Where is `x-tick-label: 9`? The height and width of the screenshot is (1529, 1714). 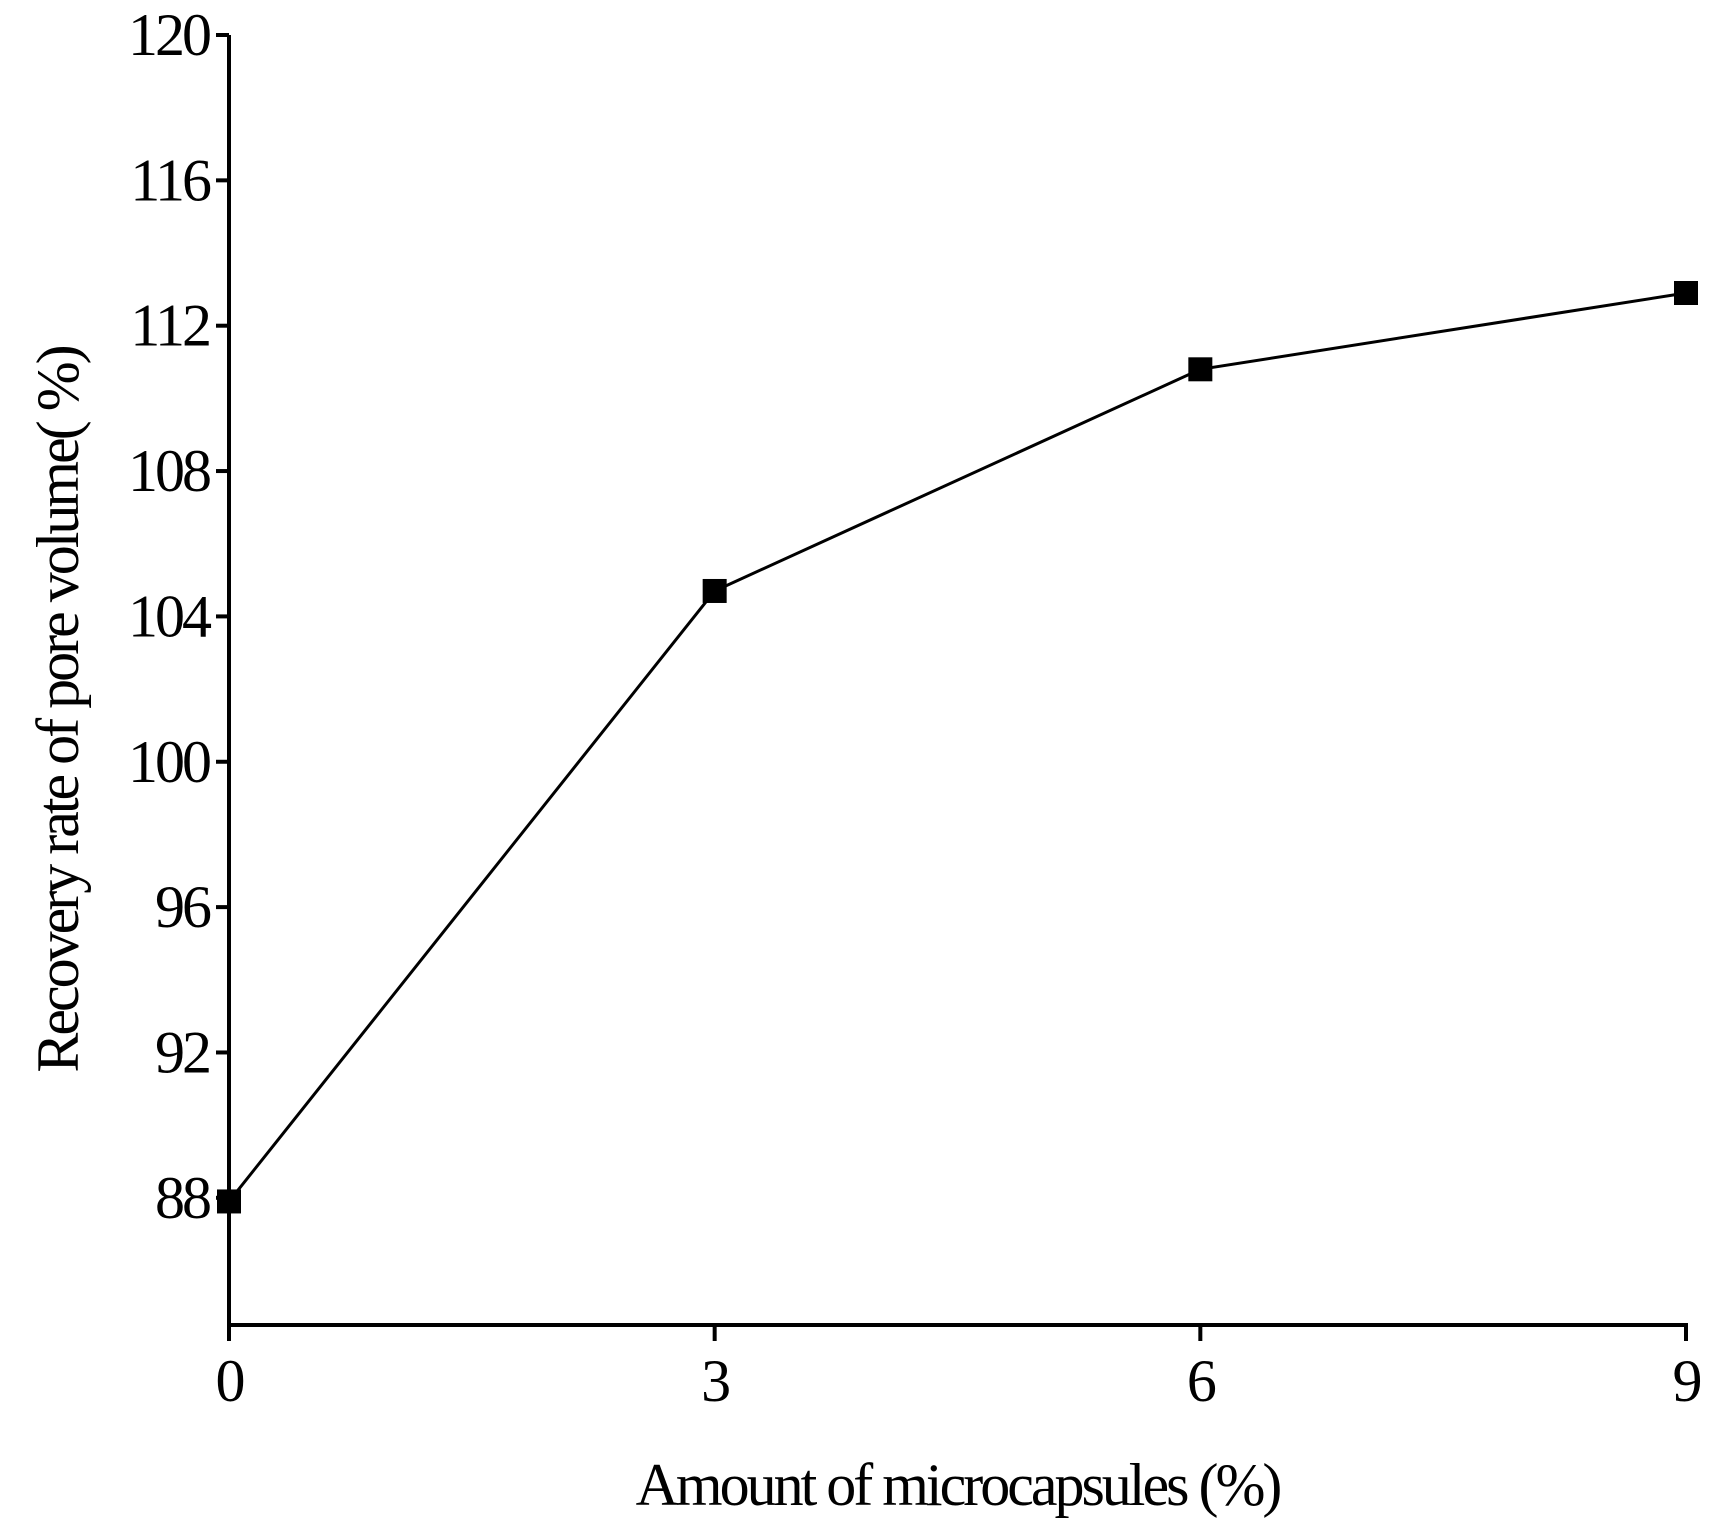 x-tick-label: 9 is located at coordinates (1687, 1381).